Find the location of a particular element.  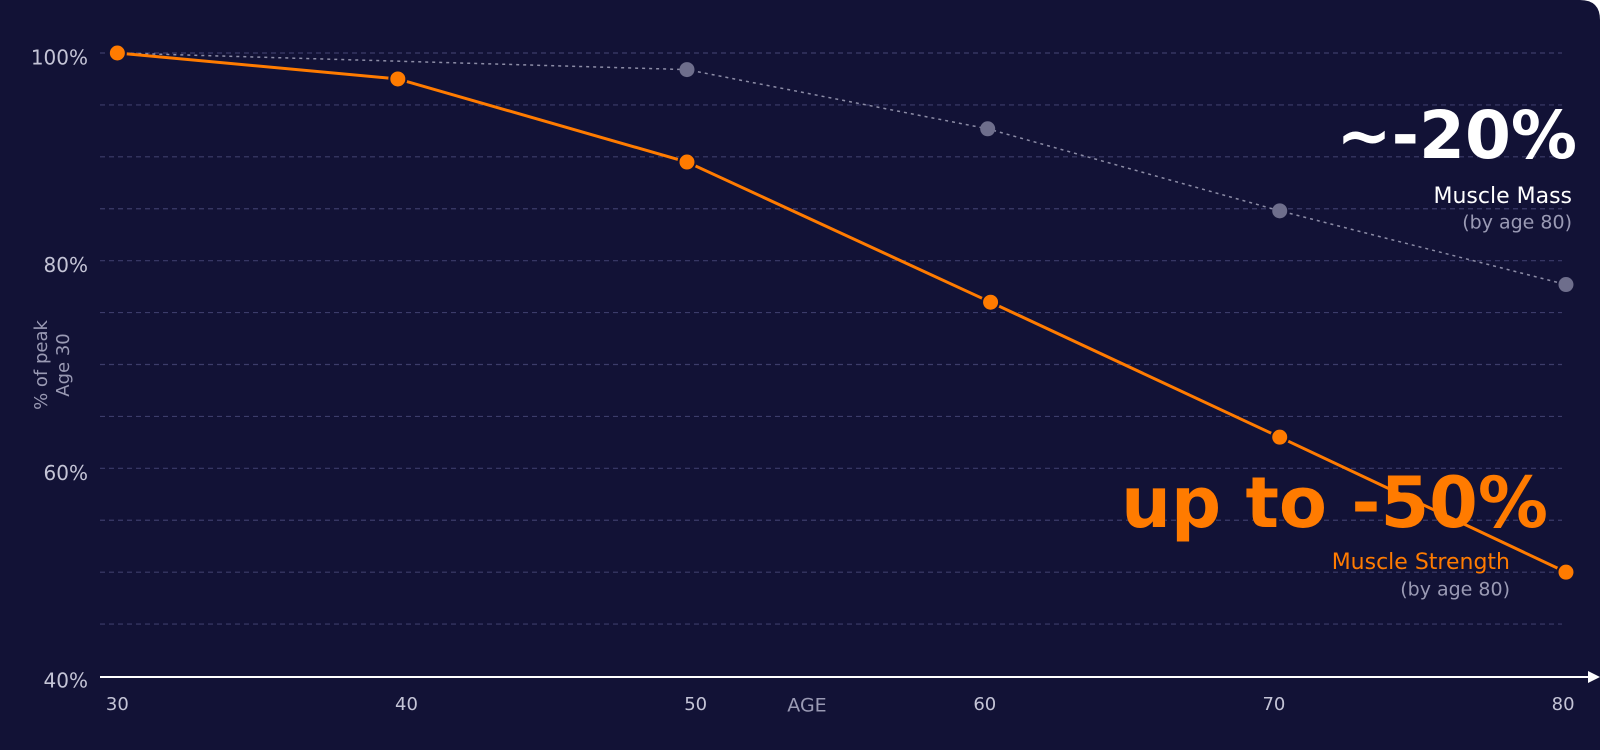

y-axis-label-line: % of peak is located at coordinates (41, 365).